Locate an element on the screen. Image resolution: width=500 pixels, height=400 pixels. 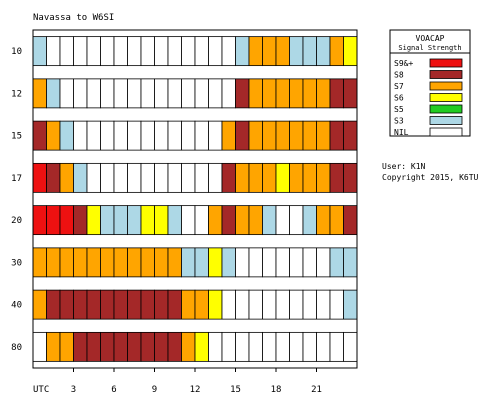
cell-40-h4 is located at coordinates (93, 304).